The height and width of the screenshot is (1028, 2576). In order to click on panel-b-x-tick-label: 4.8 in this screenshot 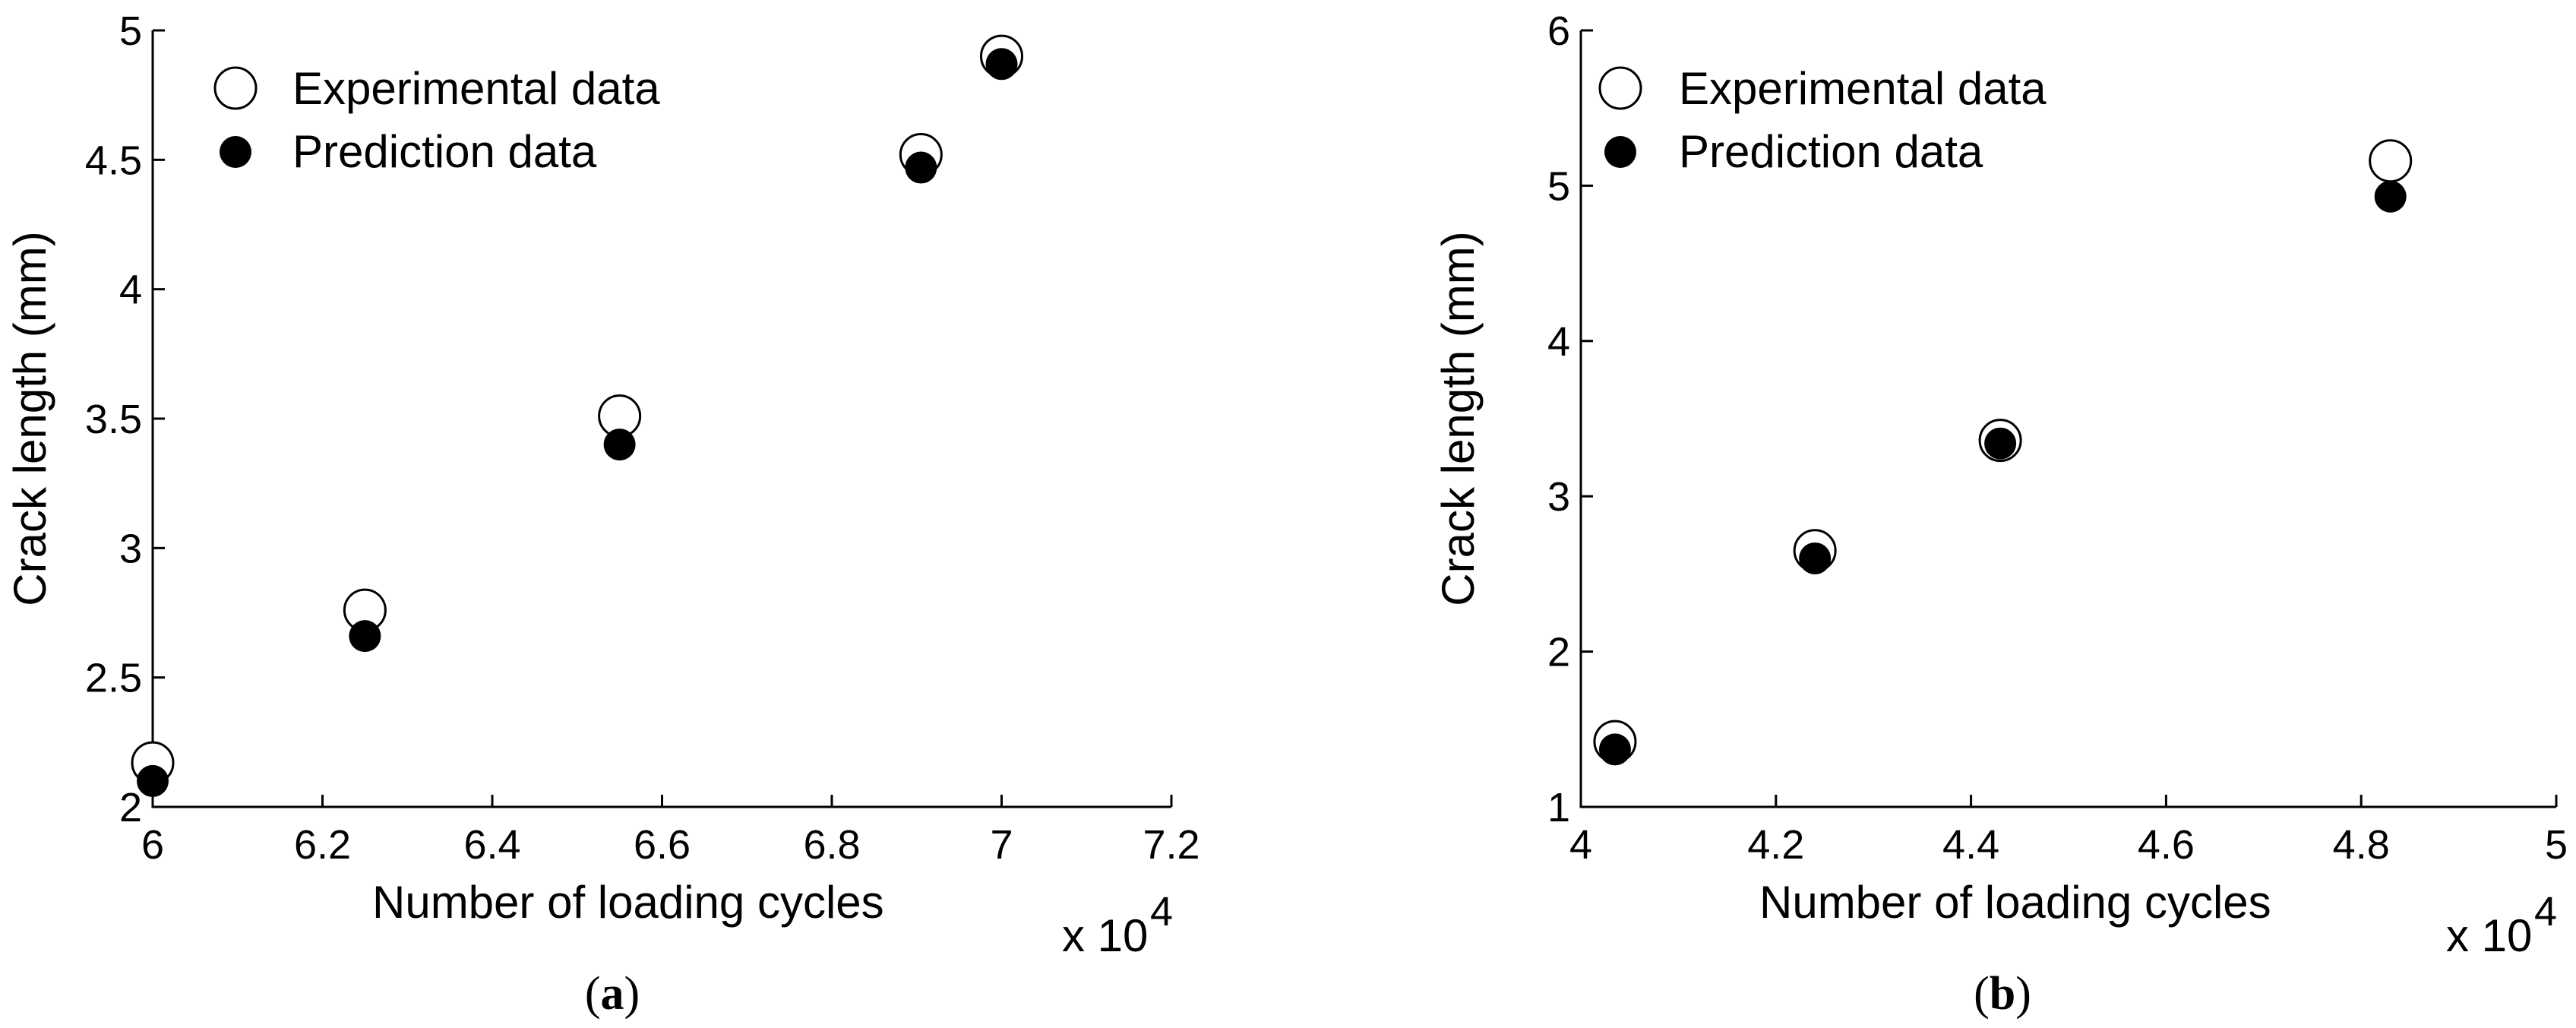, I will do `click(2361, 845)`.